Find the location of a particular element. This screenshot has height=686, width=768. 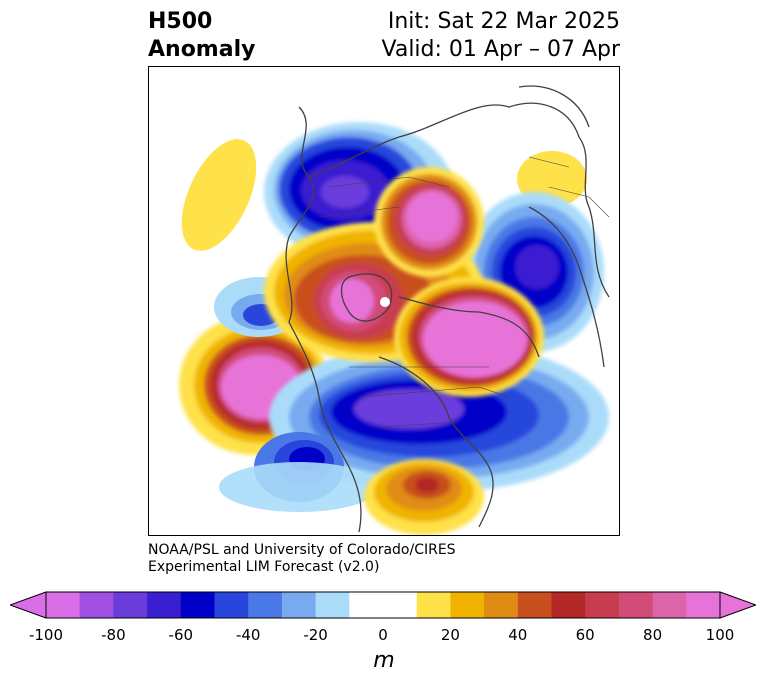

init-date: Init: Sat 22 Mar 2025 is located at coordinates (503, 21).